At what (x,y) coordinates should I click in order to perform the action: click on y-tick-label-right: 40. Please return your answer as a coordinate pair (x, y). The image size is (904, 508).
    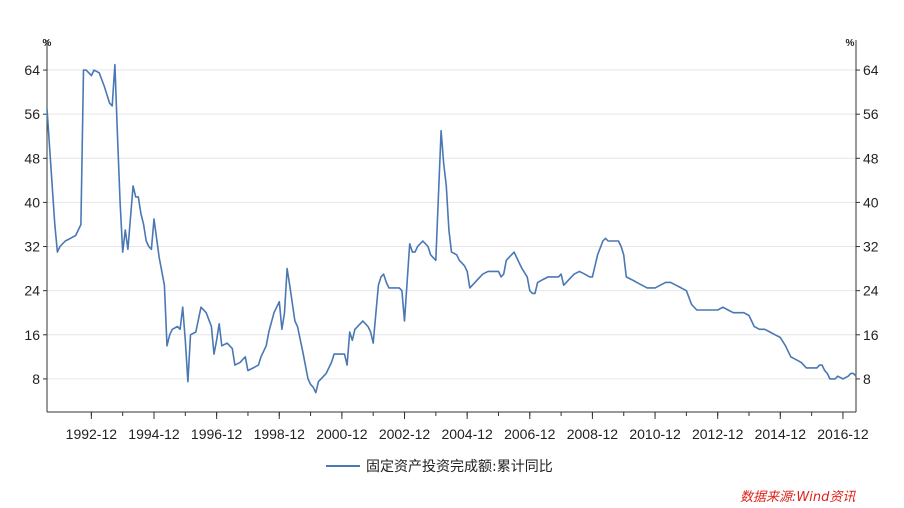
    Looking at the image, I should click on (871, 202).